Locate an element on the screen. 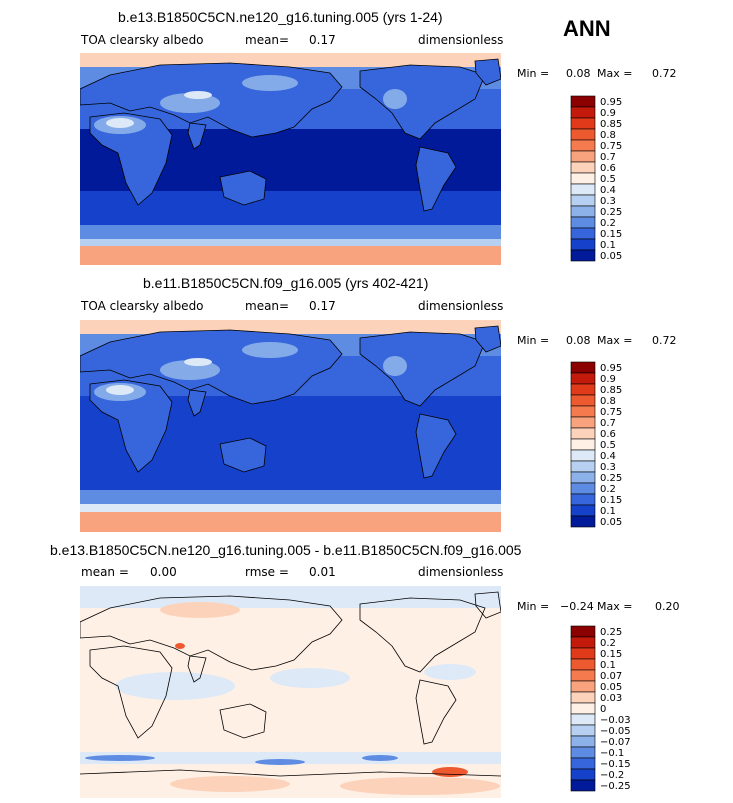 The height and width of the screenshot is (803, 733). colorbar-tick-label: 0.3 is located at coordinates (608, 467).